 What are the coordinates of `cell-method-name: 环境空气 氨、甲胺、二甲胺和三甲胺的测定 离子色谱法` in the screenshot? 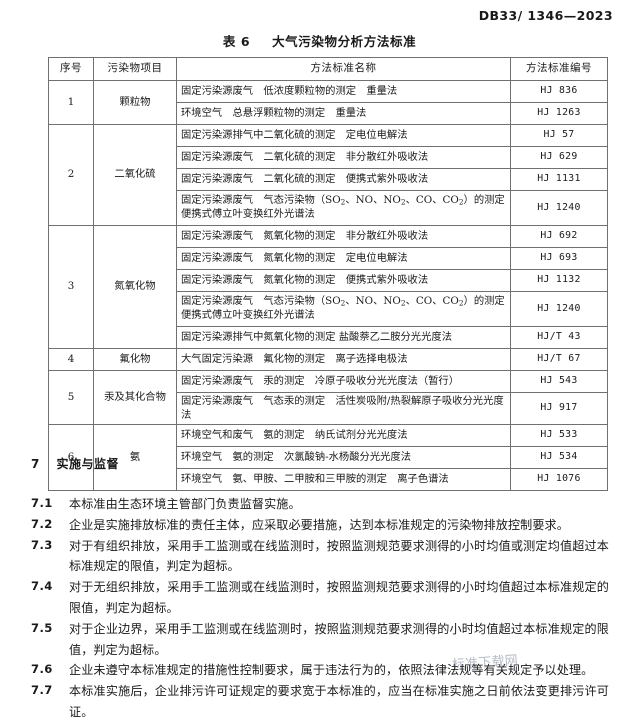 It's located at (343, 480).